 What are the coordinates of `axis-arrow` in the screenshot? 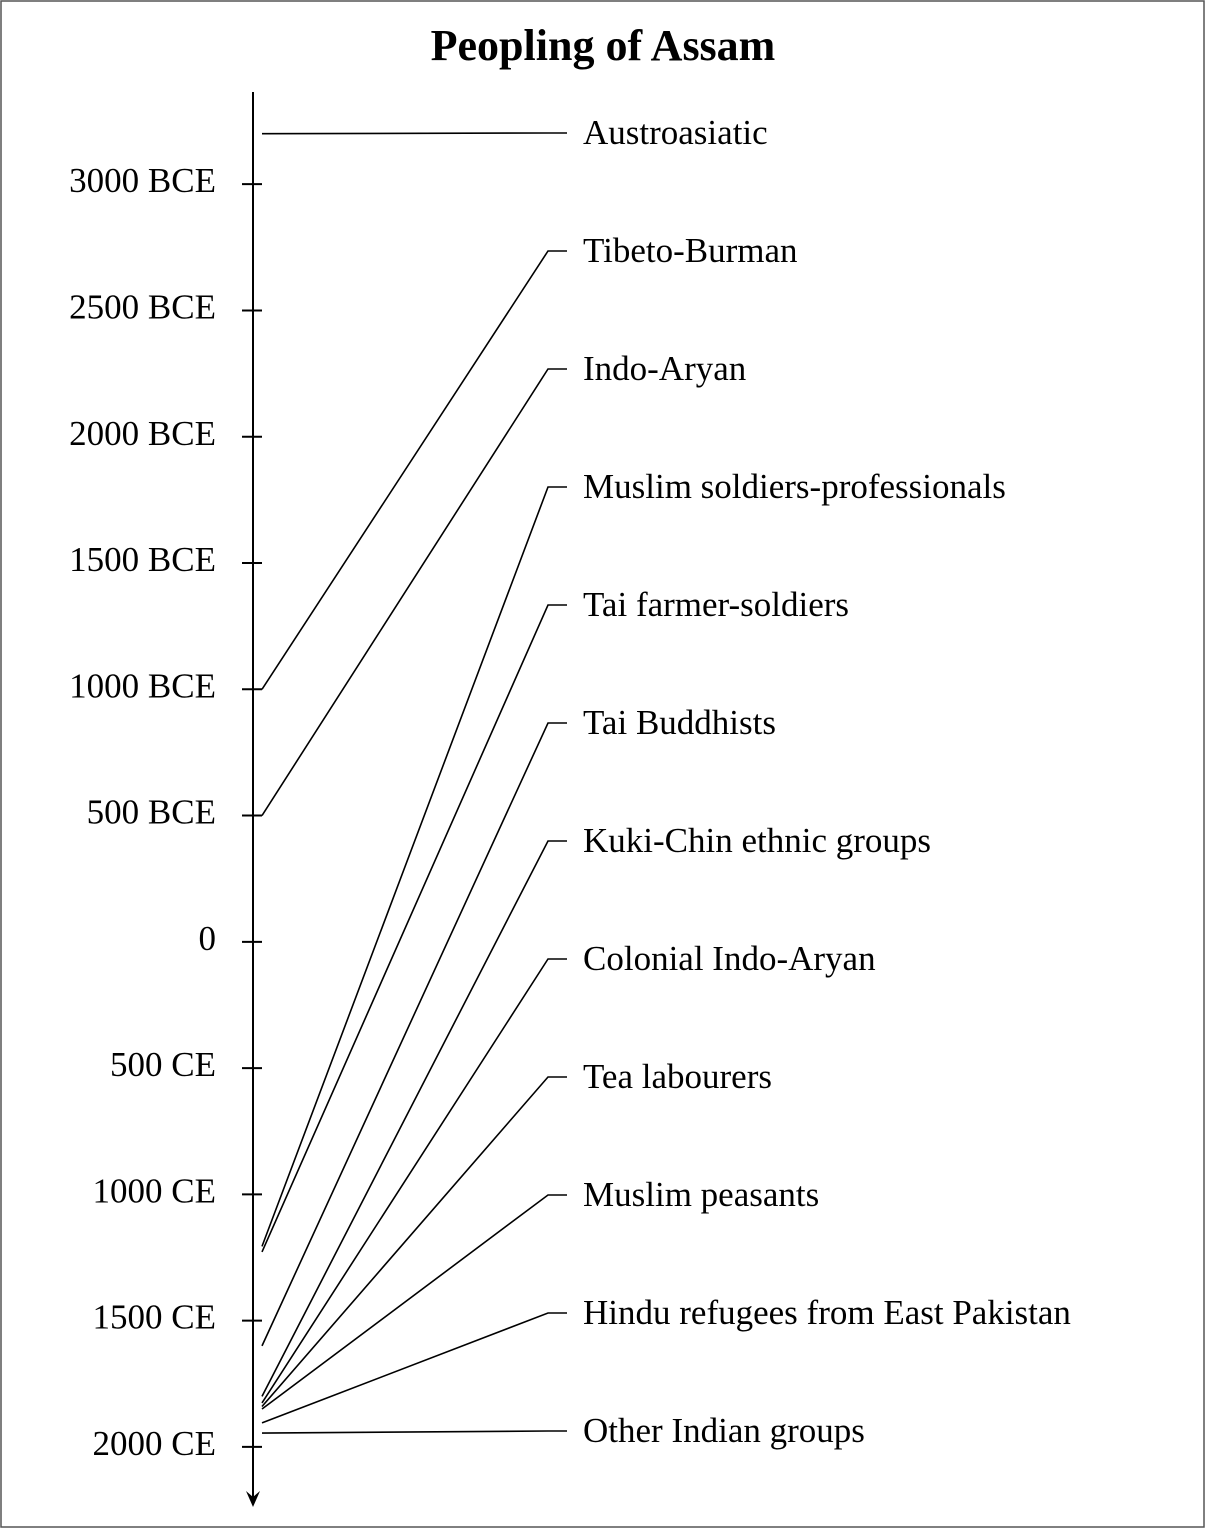 It's located at (253, 1499).